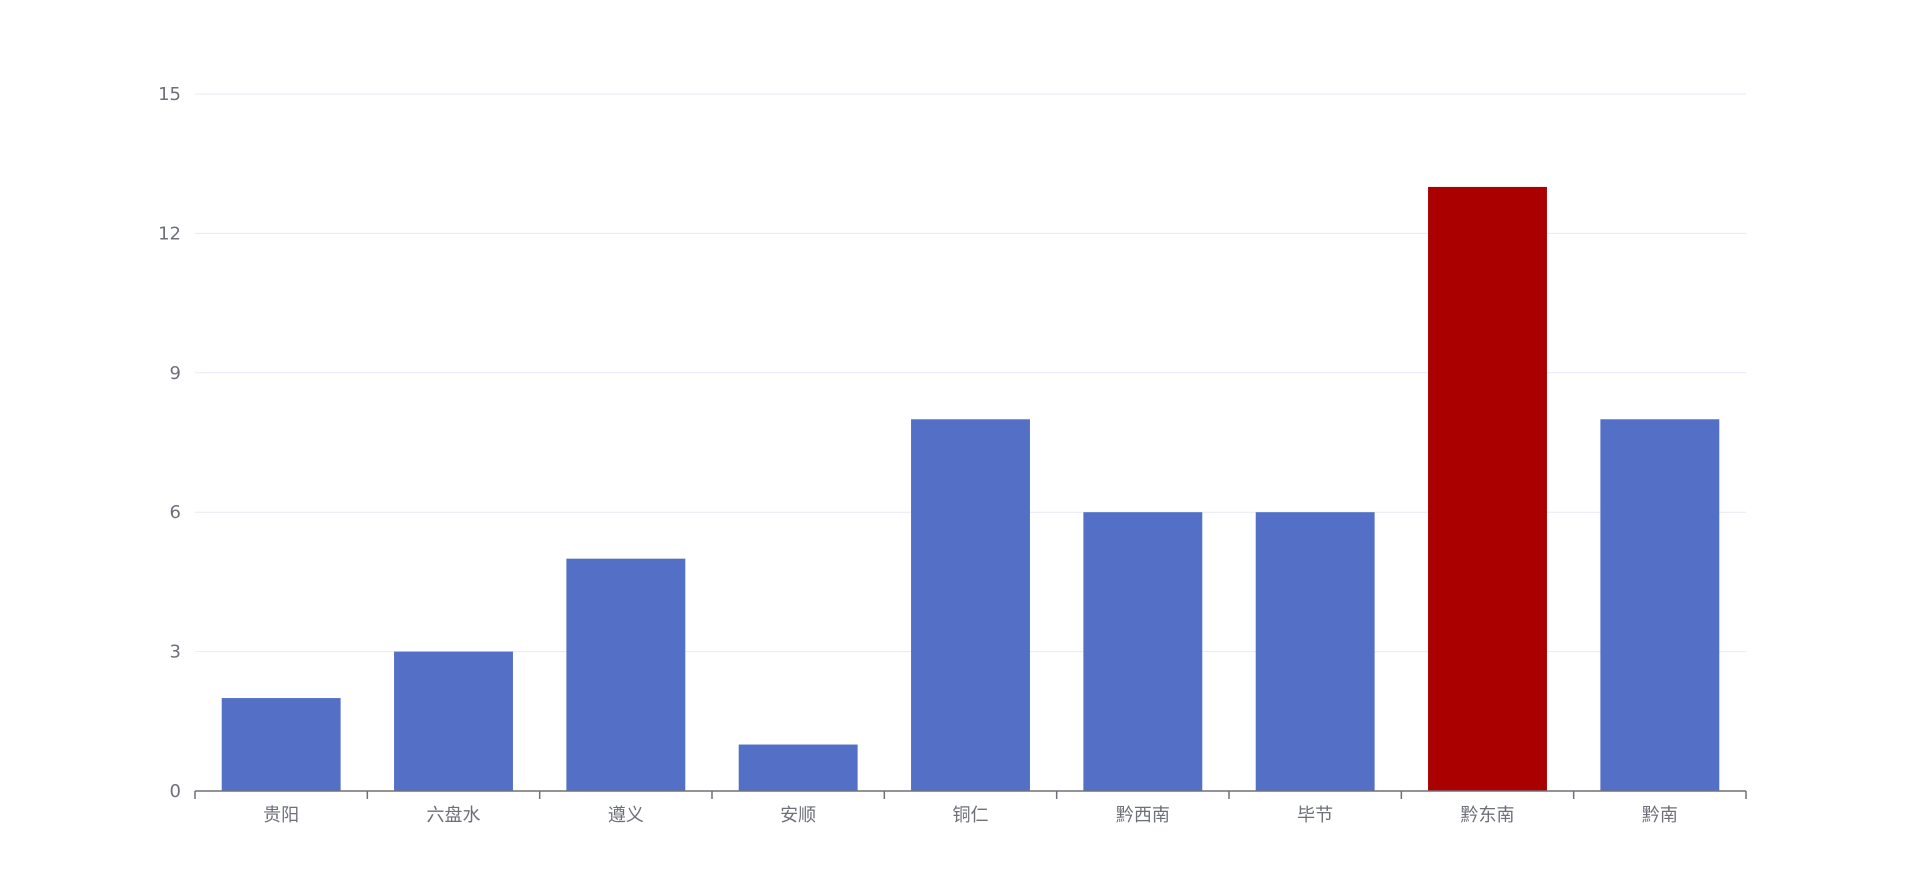 This screenshot has width=1920, height=896. I want to click on x-tick-label: 六盘水, so click(454, 815).